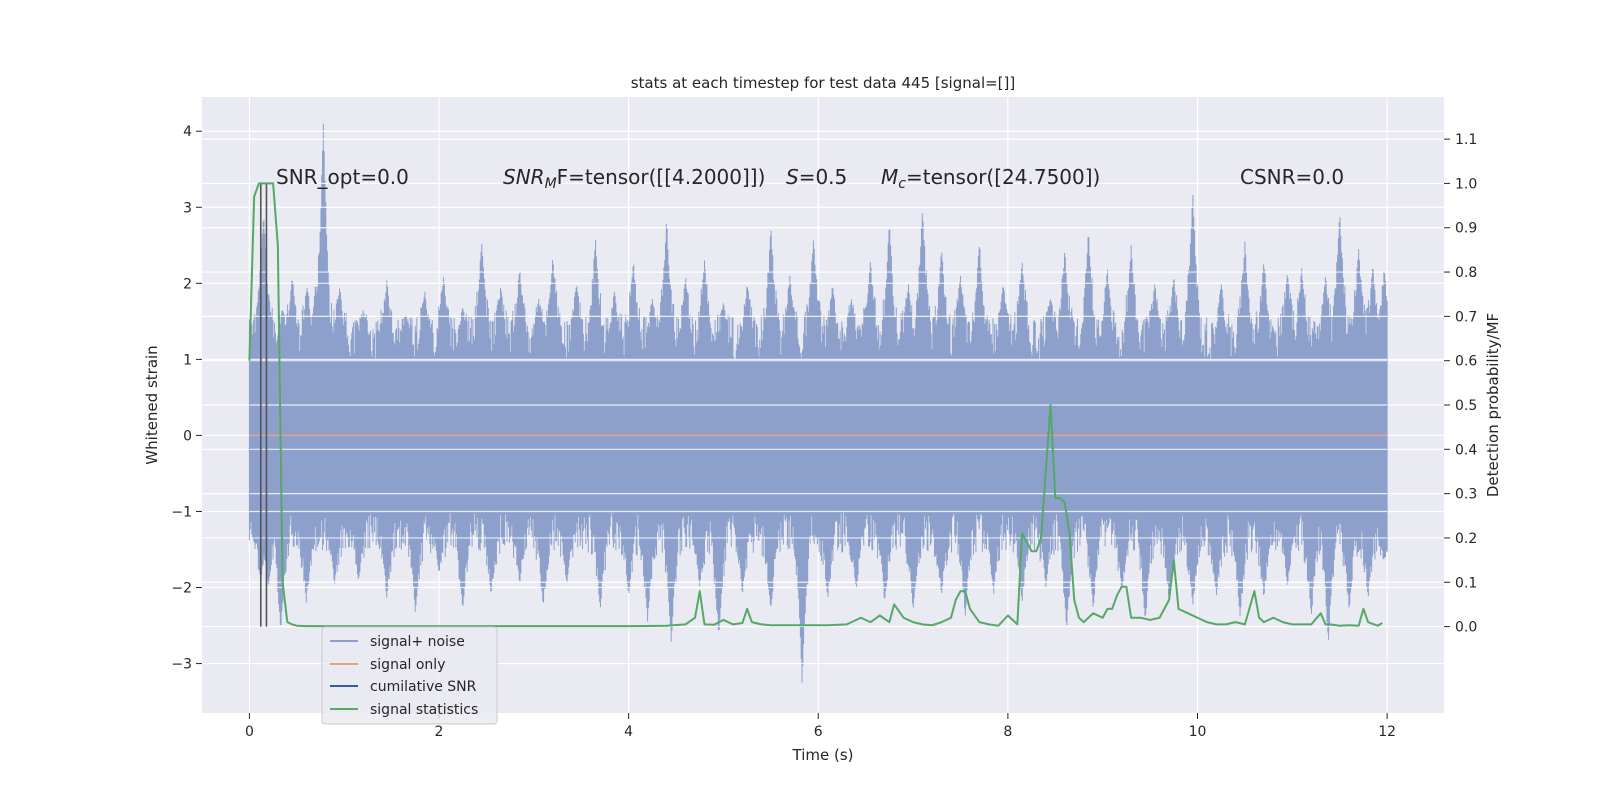  I want to click on y-axis-label-right: Detection probability/MF, so click(1493, 405).